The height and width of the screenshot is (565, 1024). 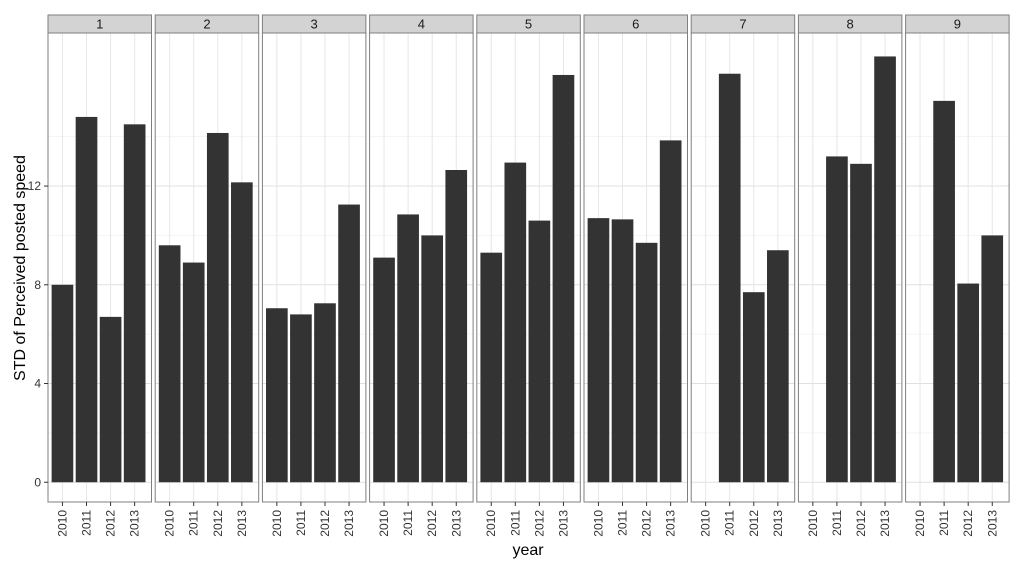 I want to click on facet-panel-8: 8 2010 2011 2012 2013, so click(x=850, y=275).